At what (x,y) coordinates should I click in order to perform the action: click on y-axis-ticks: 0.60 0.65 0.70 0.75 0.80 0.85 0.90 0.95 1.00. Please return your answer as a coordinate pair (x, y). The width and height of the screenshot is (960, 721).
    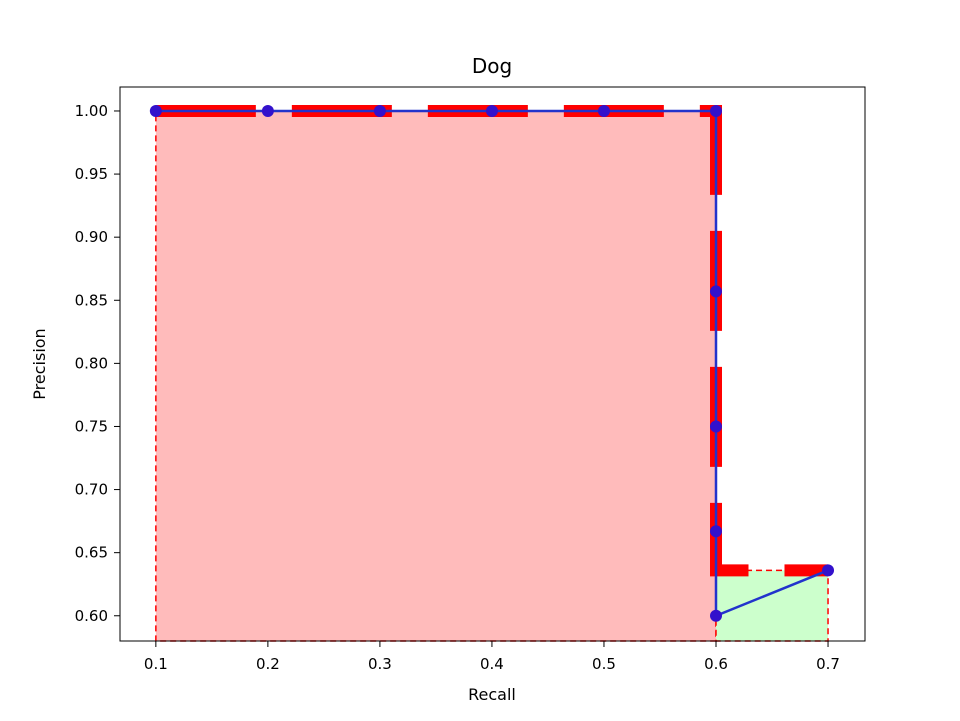
    Looking at the image, I should click on (97, 363).